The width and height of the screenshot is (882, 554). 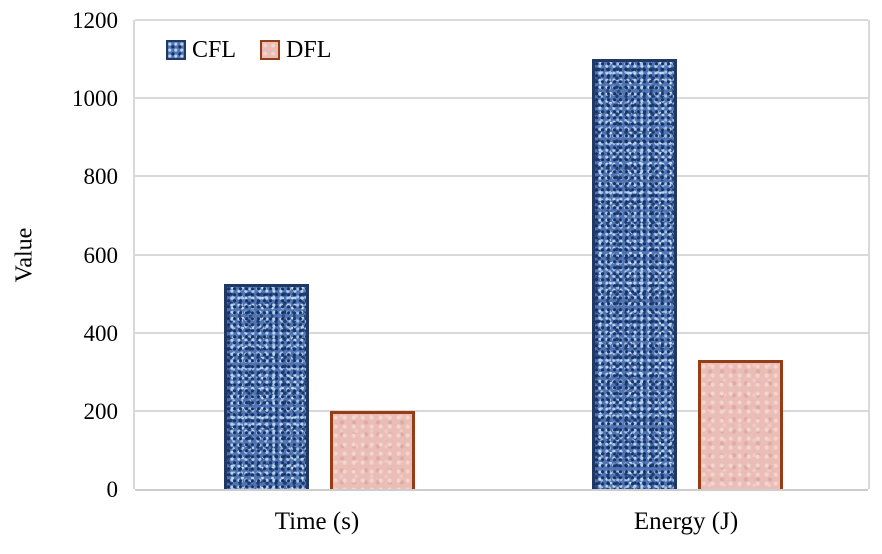 I want to click on legend-item-dfl: DFL, so click(x=295, y=50).